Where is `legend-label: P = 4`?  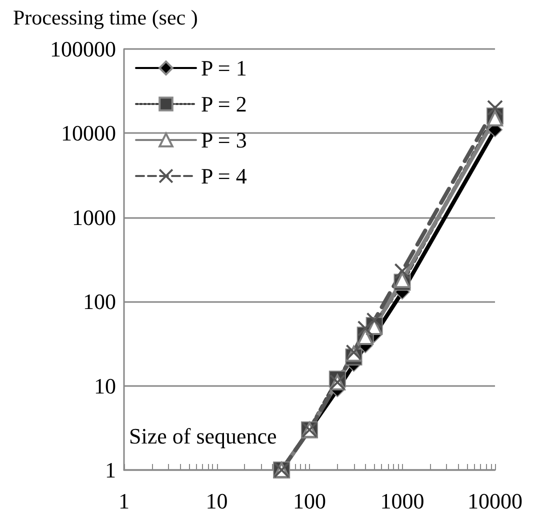
legend-label: P = 4 is located at coordinates (224, 176).